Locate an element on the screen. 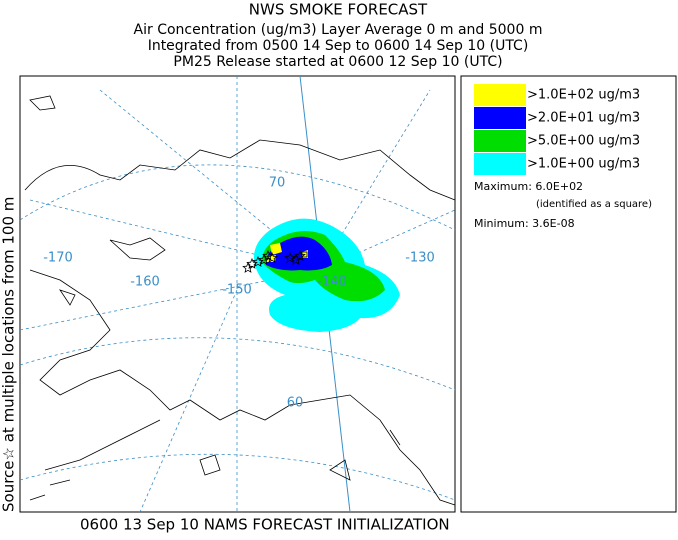 This screenshot has width=678, height=540. graticule-label: -160 is located at coordinates (145, 282).